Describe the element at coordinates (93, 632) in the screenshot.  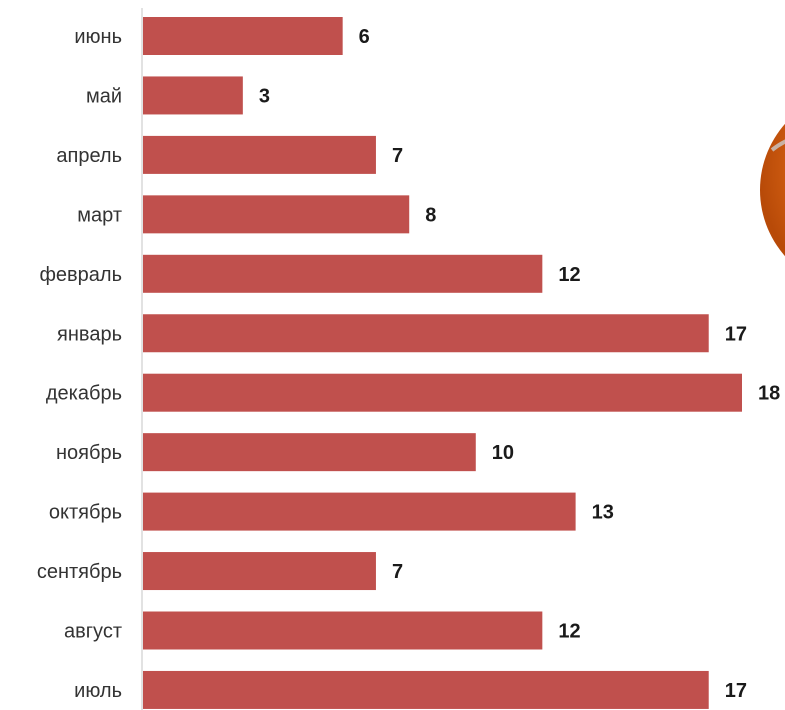
I see `category-label: август` at that location.